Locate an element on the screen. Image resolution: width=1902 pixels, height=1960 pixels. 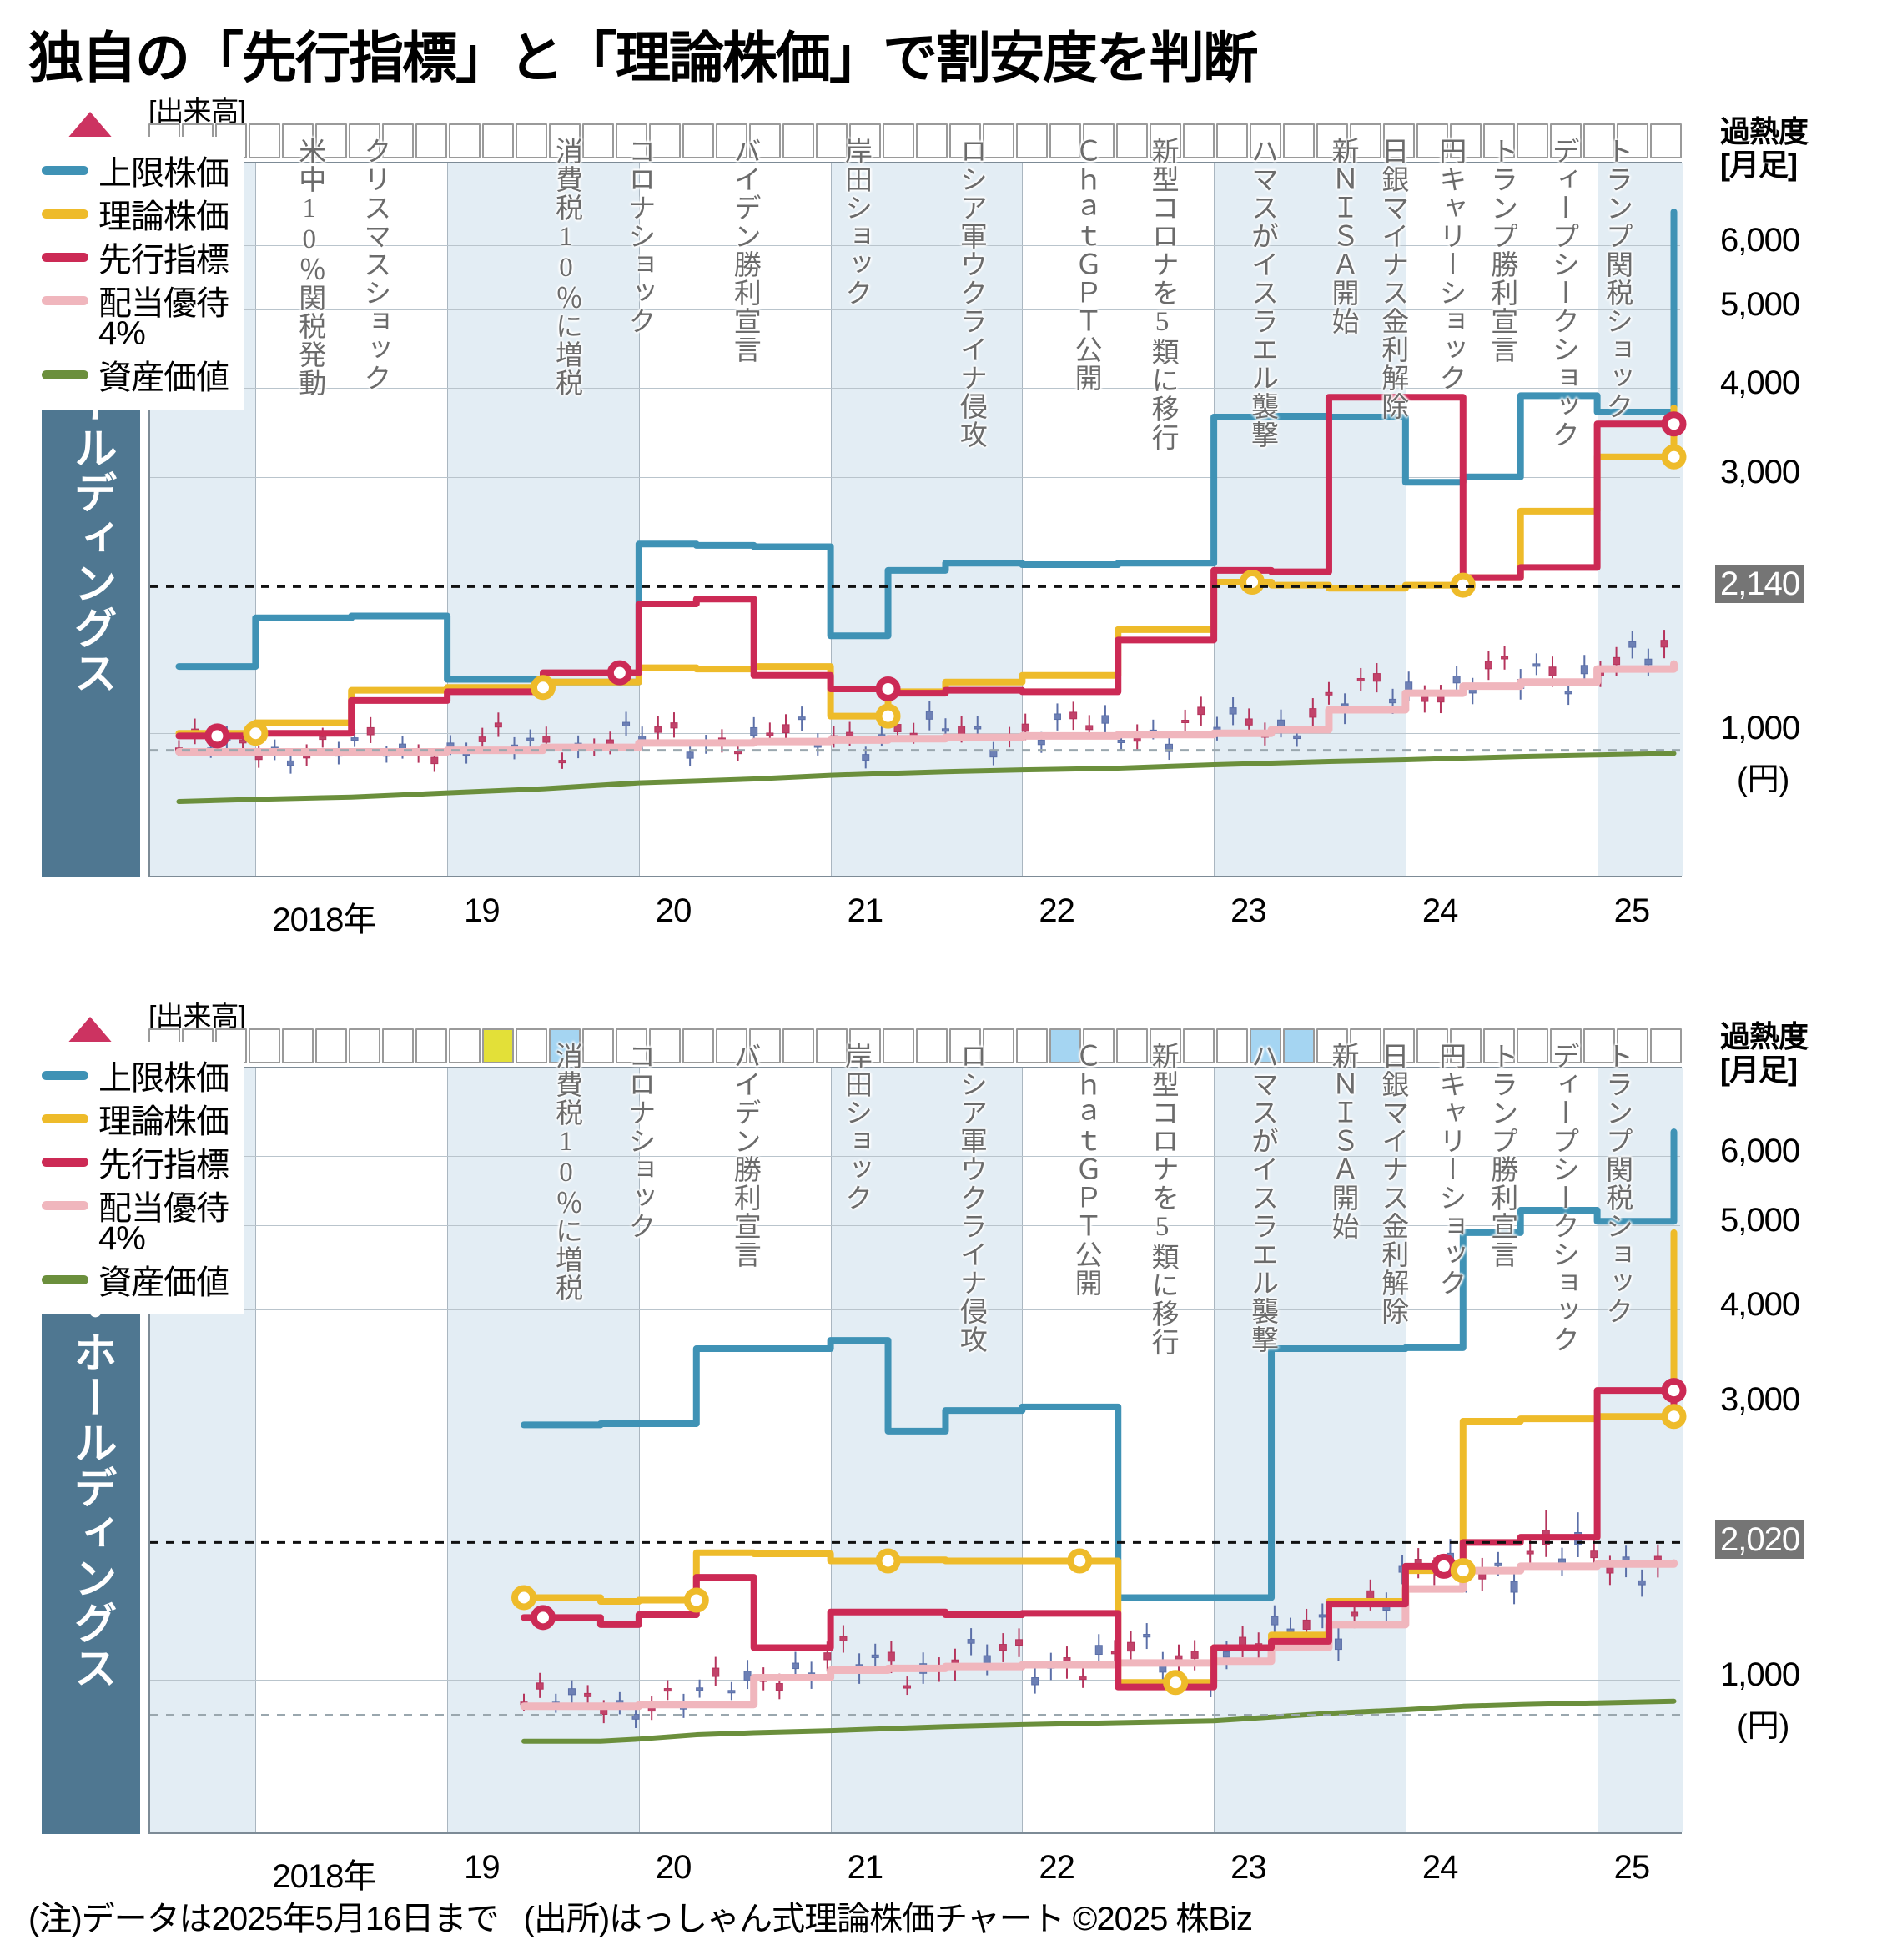
volume-label: [出来高] is located at coordinates (197, 1017).